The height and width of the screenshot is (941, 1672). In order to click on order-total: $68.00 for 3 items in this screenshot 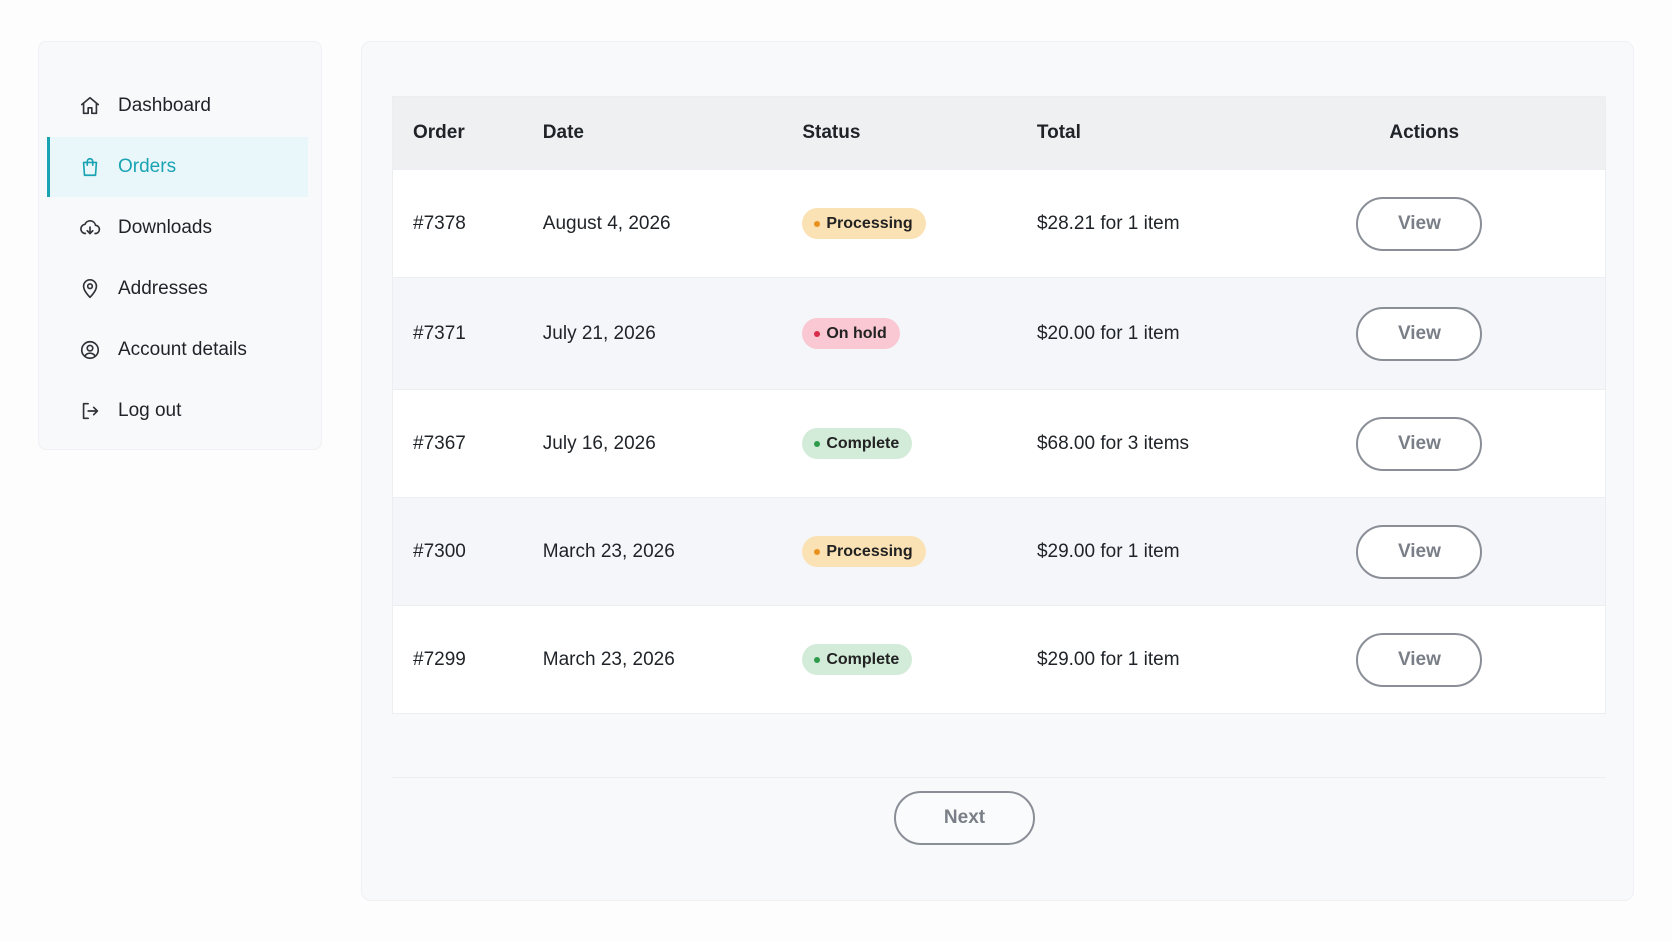, I will do `click(1113, 443)`.